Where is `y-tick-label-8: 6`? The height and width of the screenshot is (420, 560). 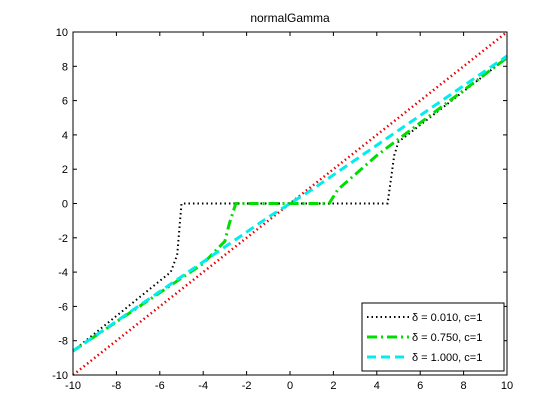
y-tick-label-8: 6 is located at coordinates (65, 102).